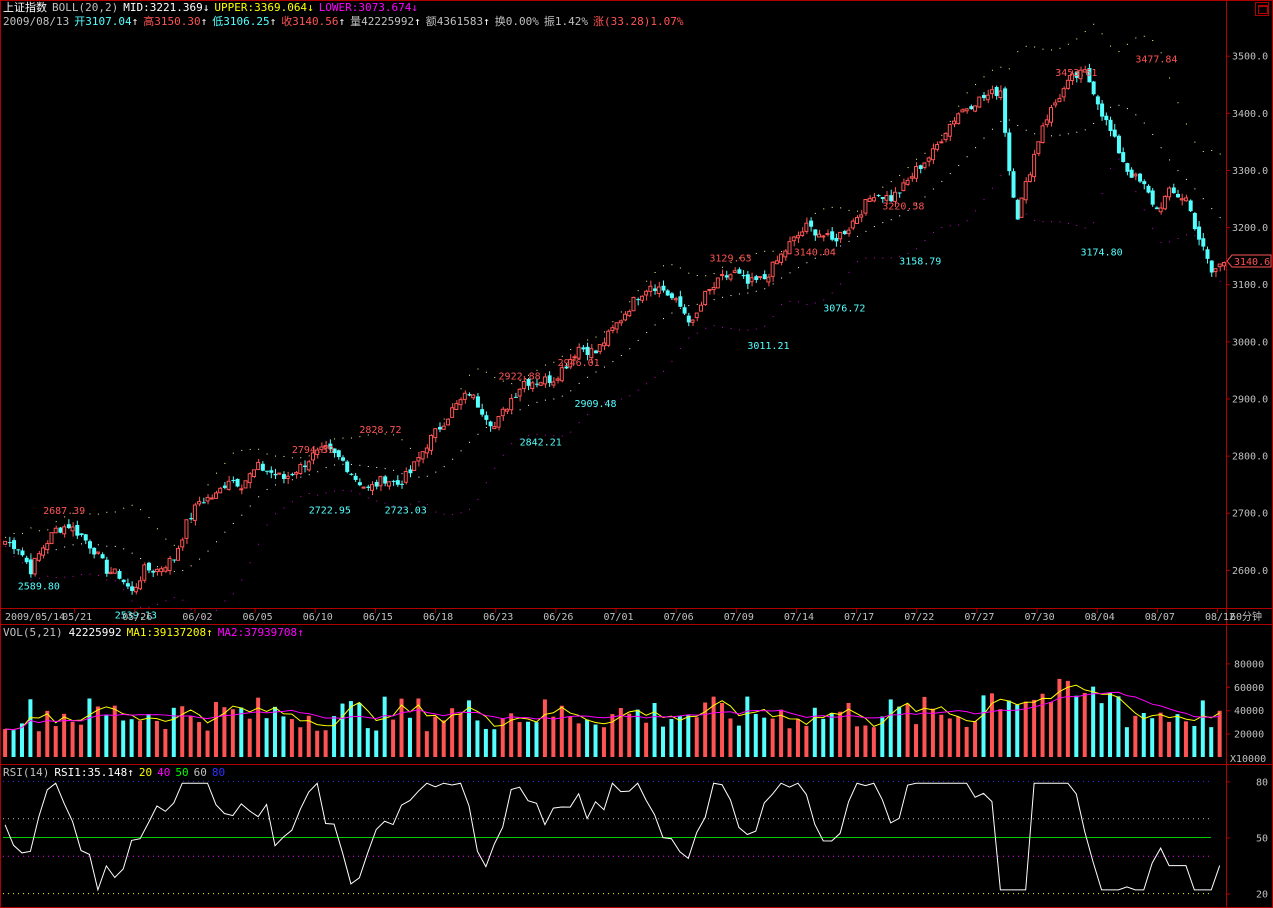  What do you see at coordinates (1228, 782) in the screenshot?
I see `rsi-tick` at bounding box center [1228, 782].